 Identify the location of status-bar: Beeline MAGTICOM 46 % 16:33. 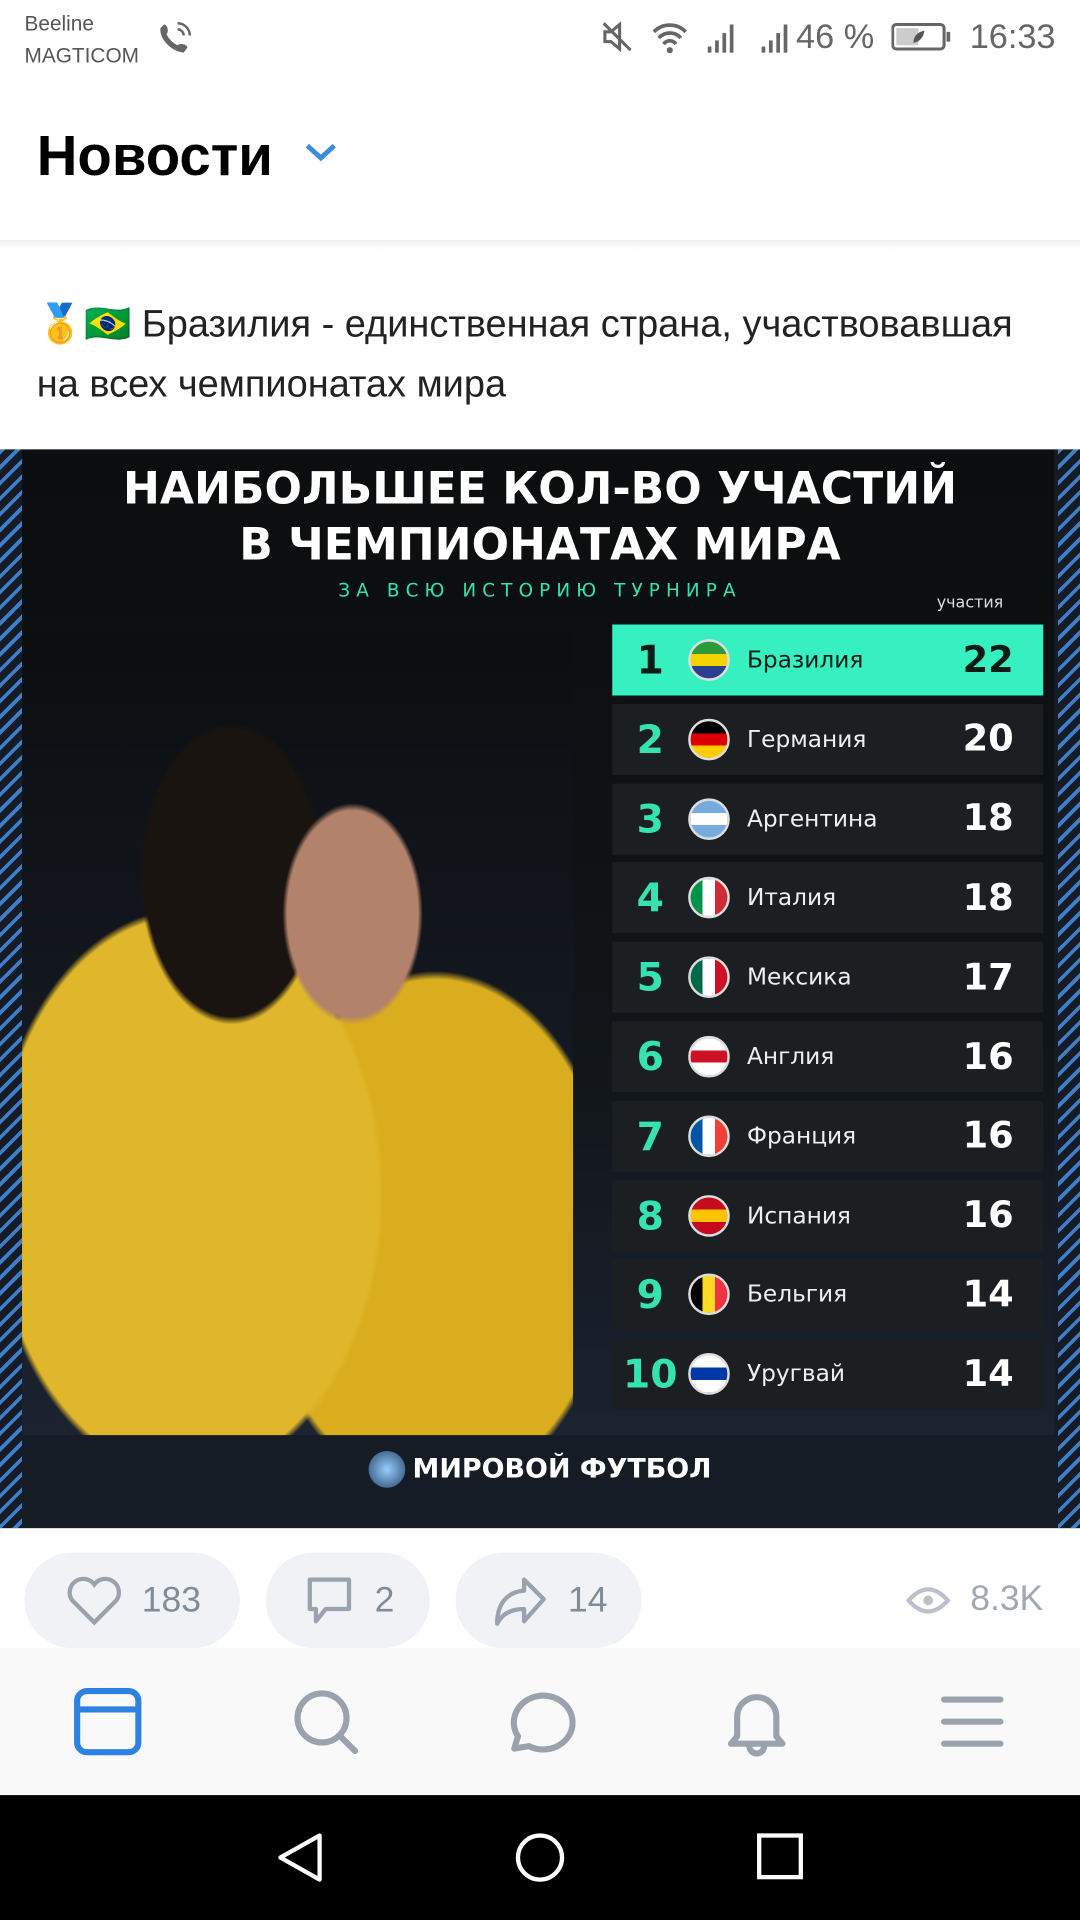
(540, 38).